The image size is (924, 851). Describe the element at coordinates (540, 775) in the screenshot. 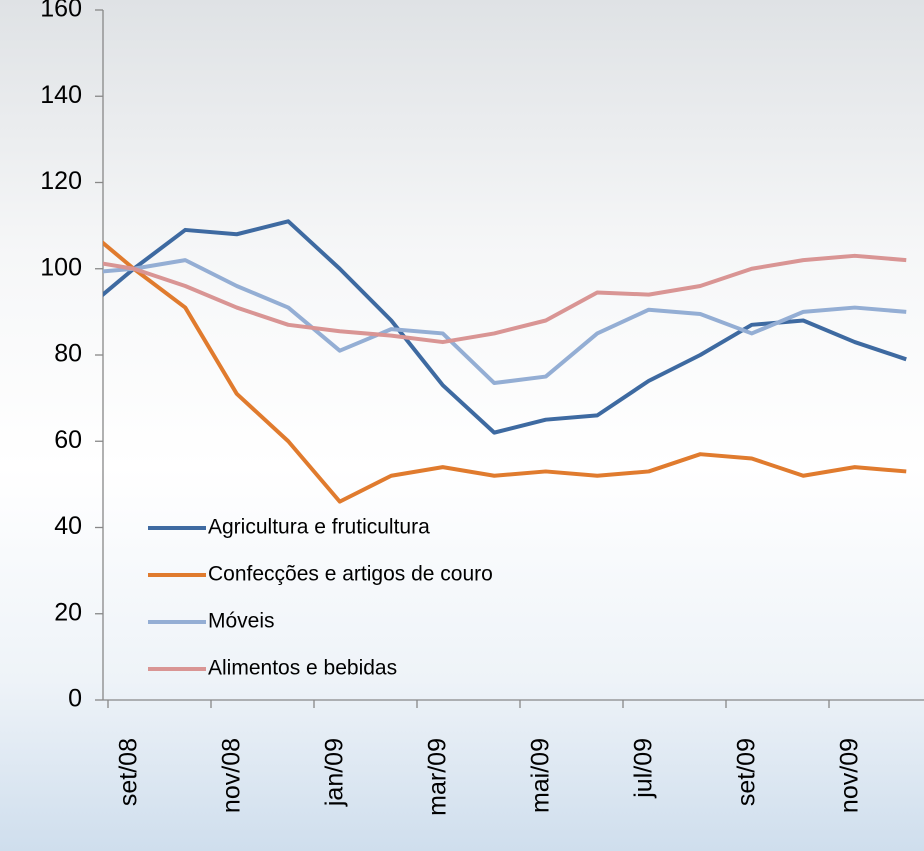

I see `x-tick-label: mai/09` at that location.